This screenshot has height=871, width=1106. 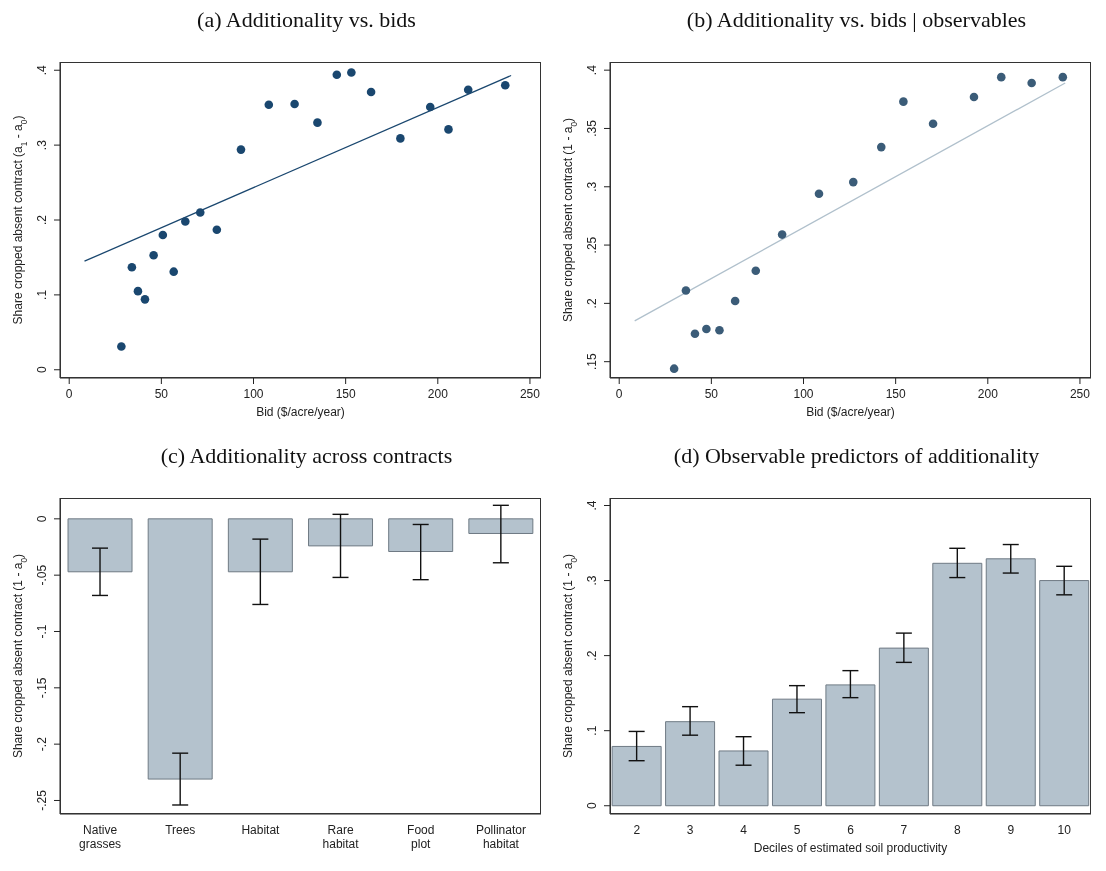 What do you see at coordinates (1011, 830) in the screenshot?
I see `x-tick-label: 9` at bounding box center [1011, 830].